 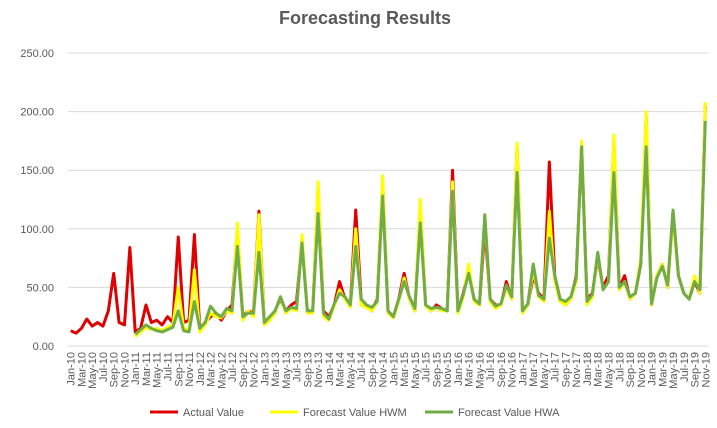 What do you see at coordinates (513, 369) in the screenshot?
I see `x-tick-label: Nov-16` at bounding box center [513, 369].